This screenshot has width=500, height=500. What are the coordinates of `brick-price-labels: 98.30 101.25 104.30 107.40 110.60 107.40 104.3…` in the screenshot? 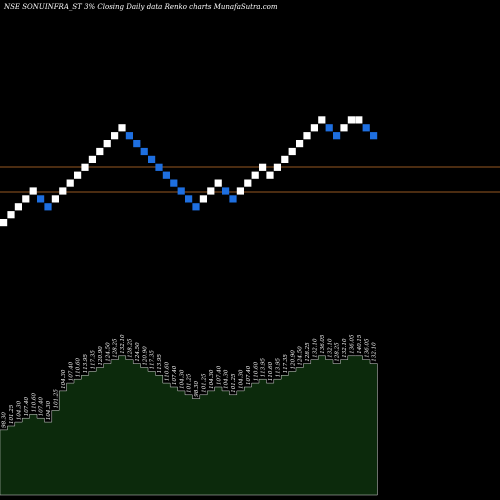 It's located at (190, 381).